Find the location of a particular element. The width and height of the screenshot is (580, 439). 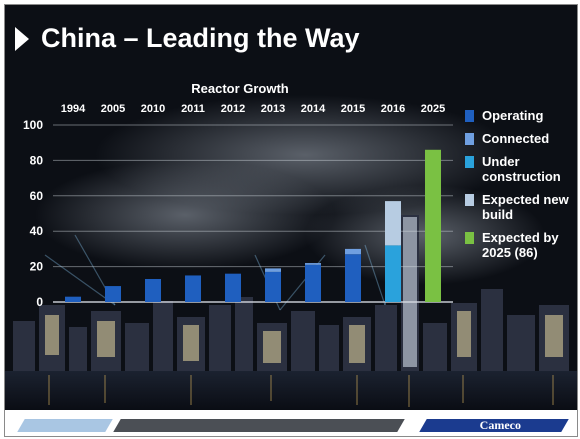

legend-item-expected-by-2025: Expected by 2025 (86) is located at coordinates (521, 245).